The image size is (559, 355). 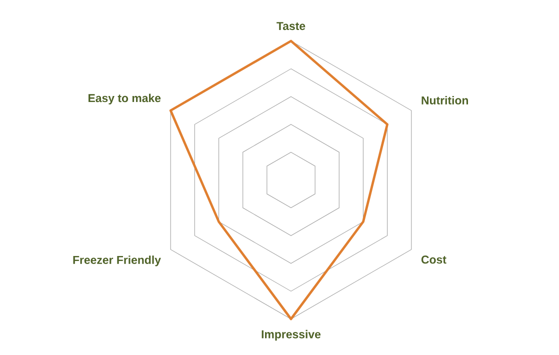 I want to click on spoke-label: Easy to make, so click(x=124, y=99).